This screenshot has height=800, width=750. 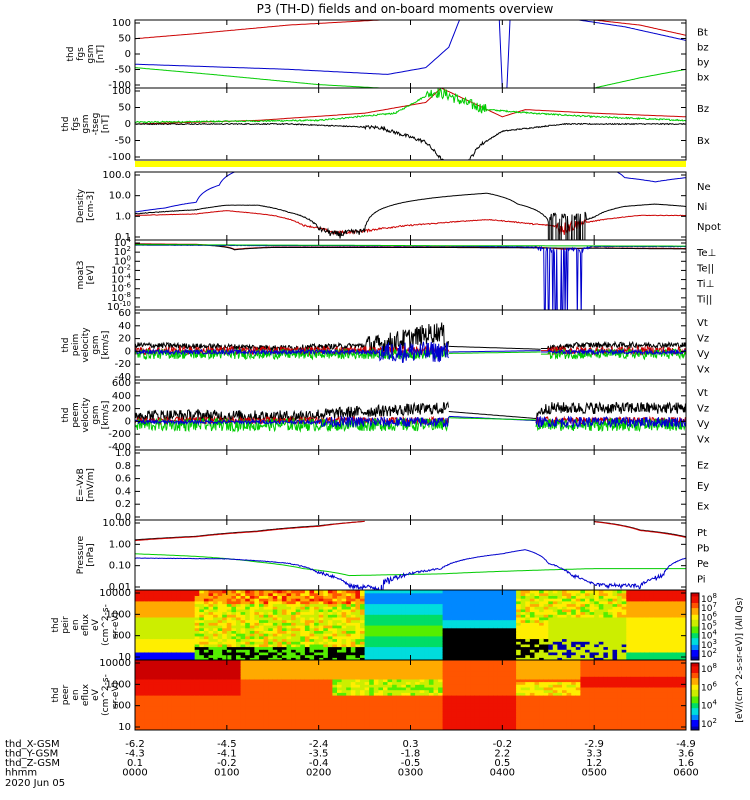 What do you see at coordinates (124, 326) in the screenshot?
I see `panel-5-ytick: 40` at bounding box center [124, 326].